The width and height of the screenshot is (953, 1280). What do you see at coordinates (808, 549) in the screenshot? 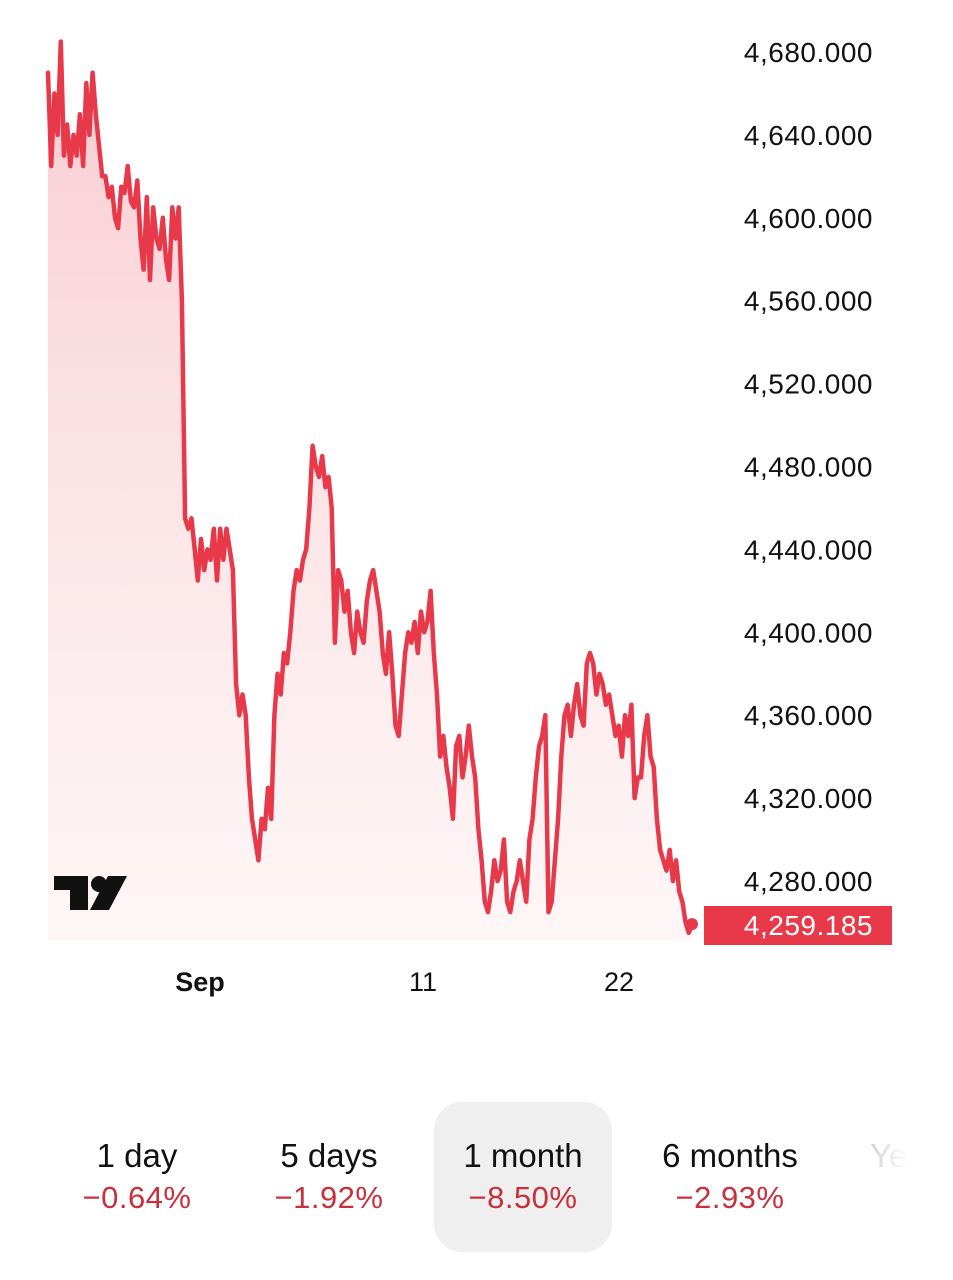
I see `y-axis-tick-label: 4,440.000` at bounding box center [808, 549].